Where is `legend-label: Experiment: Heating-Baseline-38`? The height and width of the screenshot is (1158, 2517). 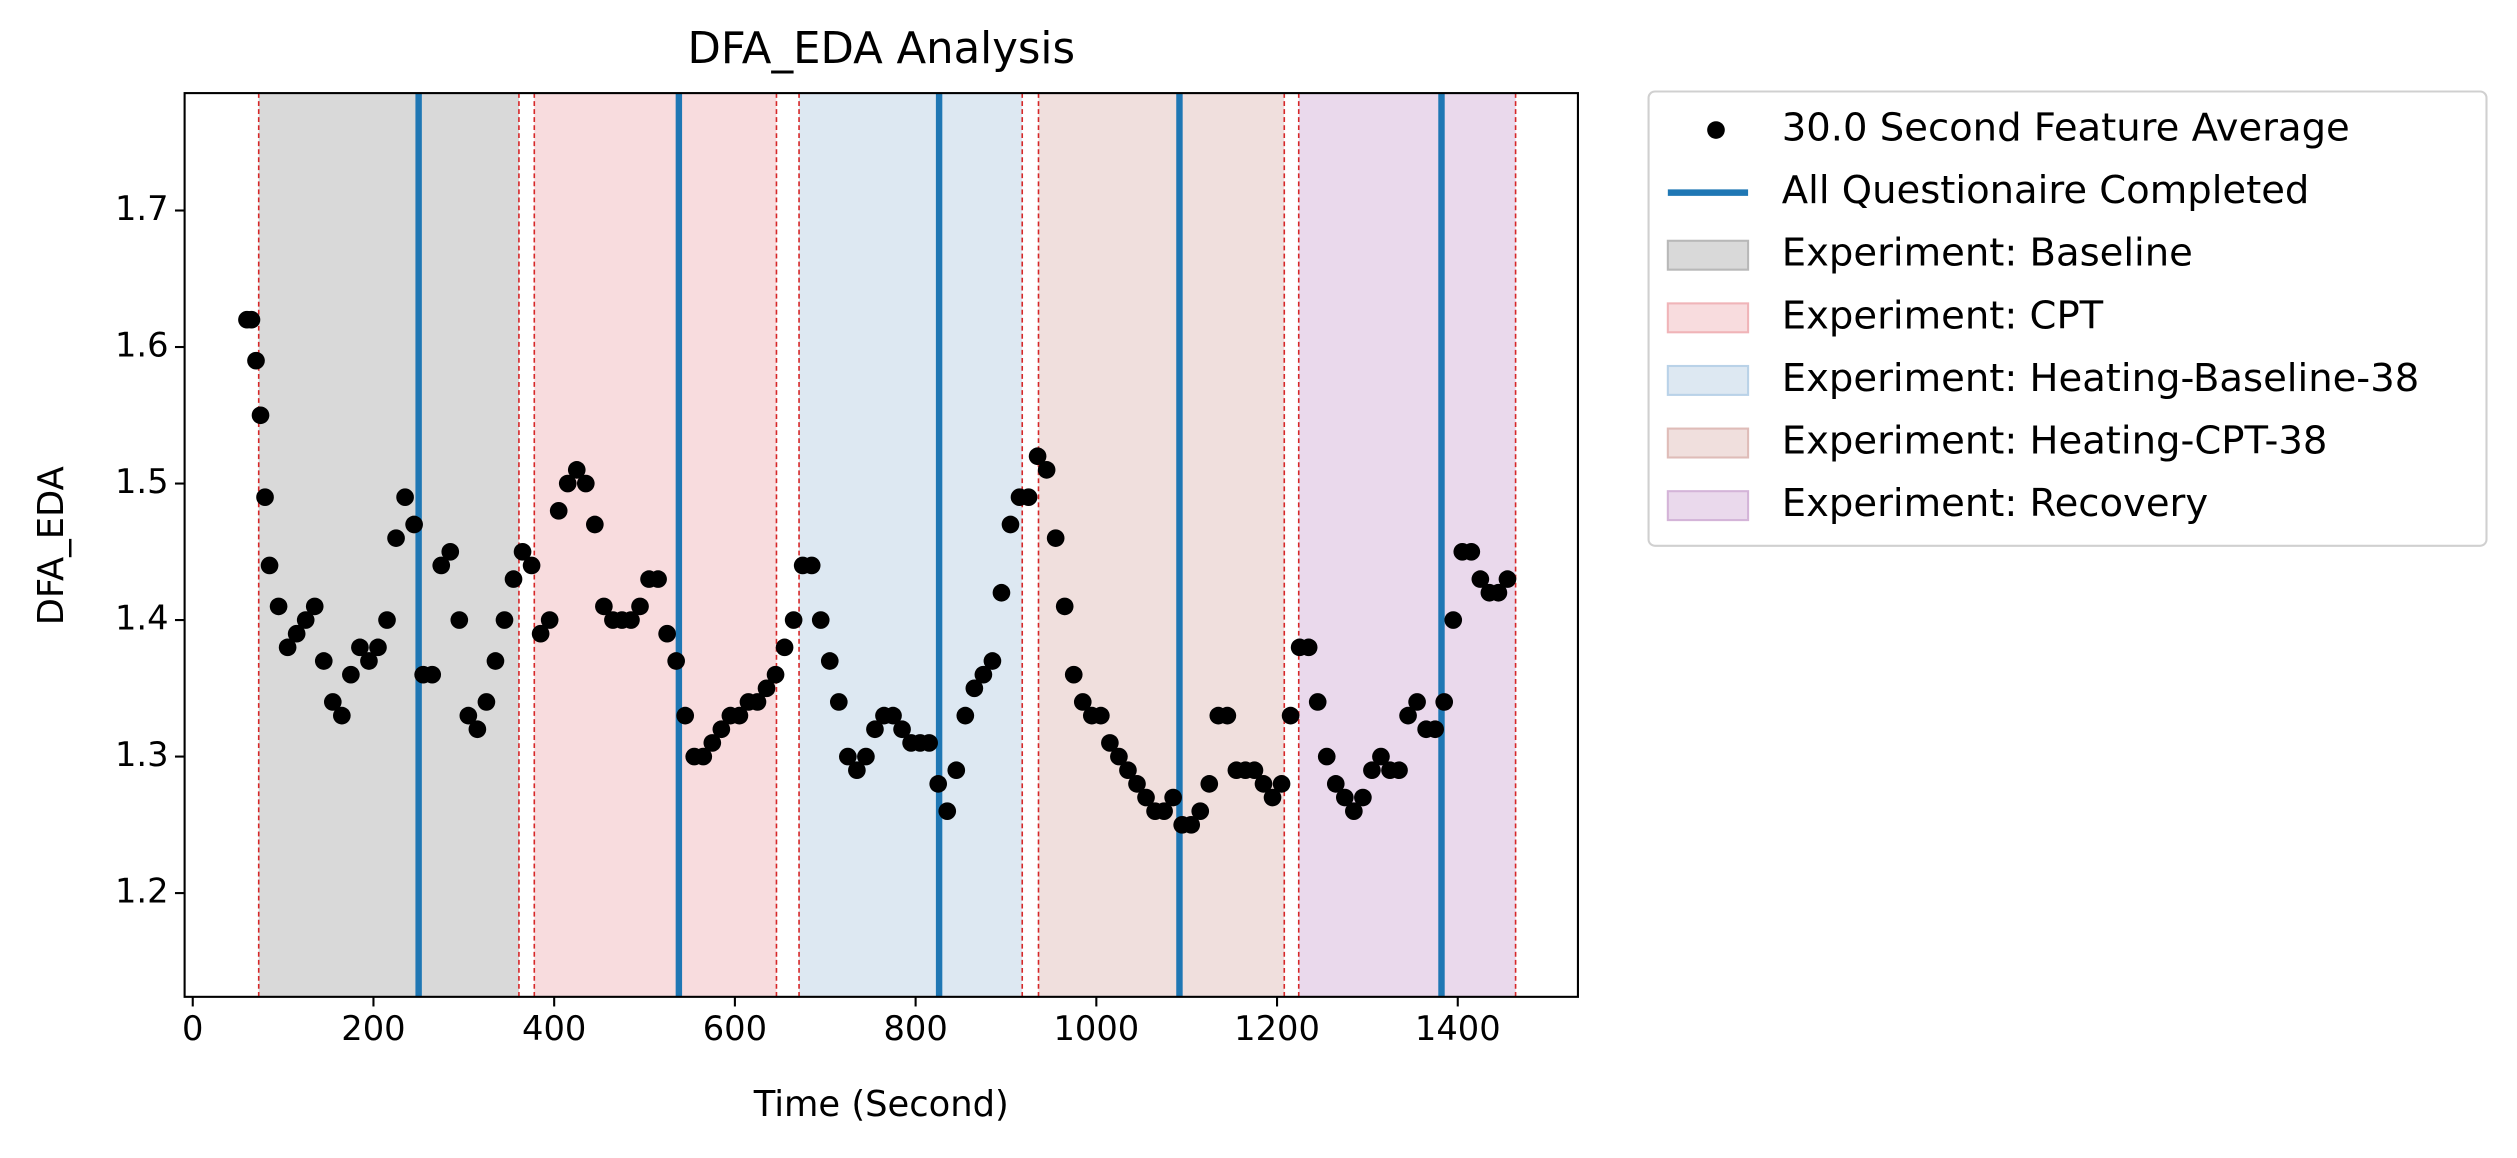
legend-label: Experiment: Heating-Baseline-38 is located at coordinates (2100, 378).